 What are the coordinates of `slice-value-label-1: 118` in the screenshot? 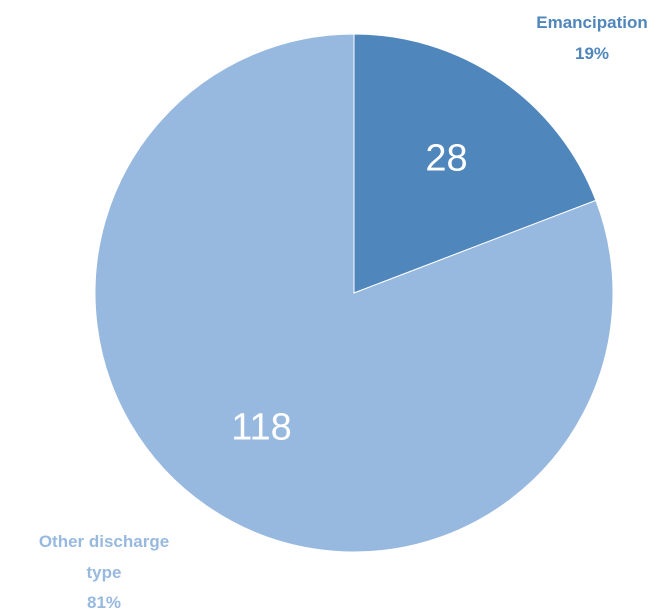 It's located at (261, 427).